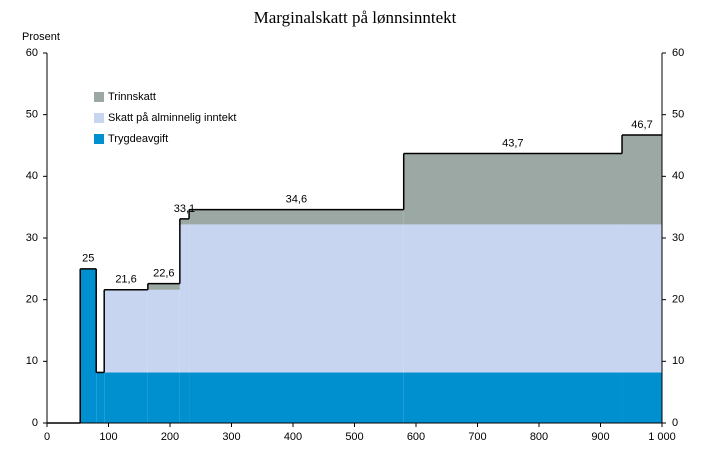 Image resolution: width=724 pixels, height=452 pixels. I want to click on x-tick-label: 0, so click(47, 437).